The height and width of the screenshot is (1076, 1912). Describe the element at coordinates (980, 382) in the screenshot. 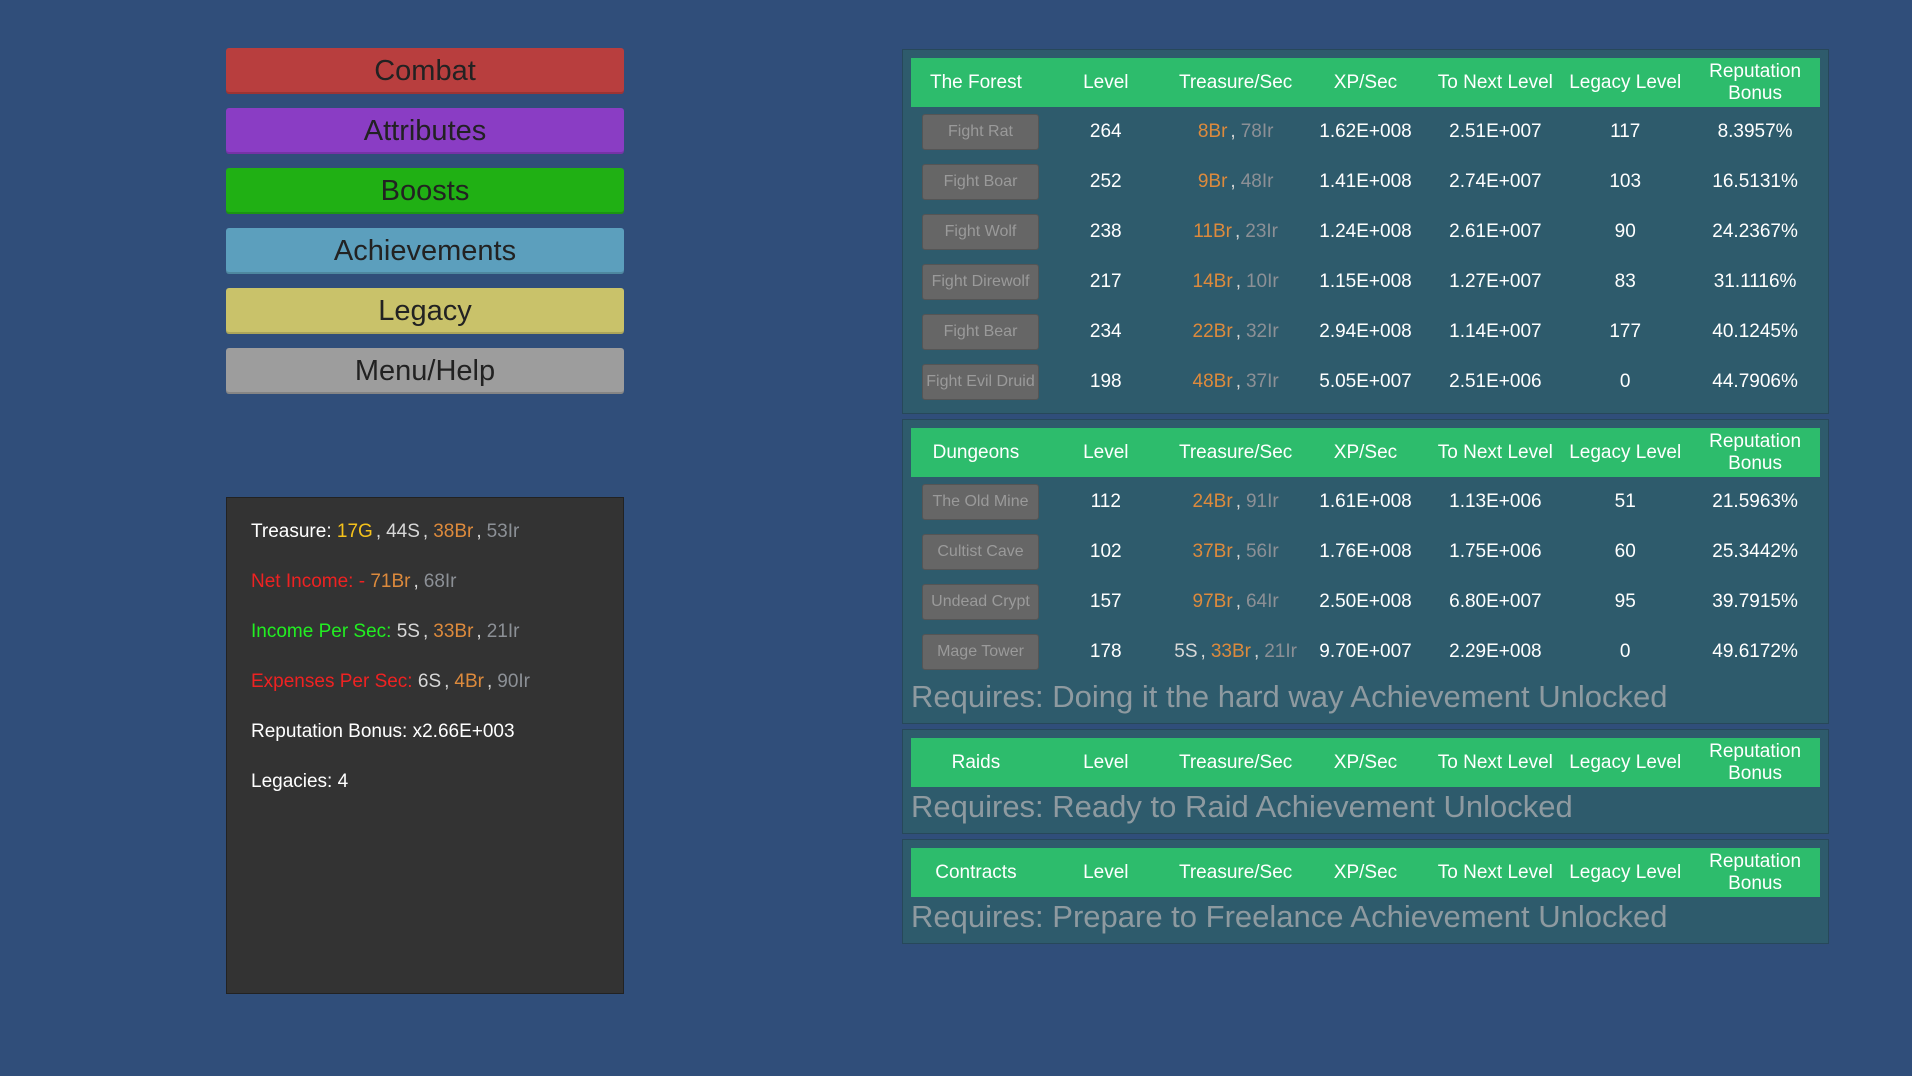

I see `action-button: Fight Evil Druid` at that location.